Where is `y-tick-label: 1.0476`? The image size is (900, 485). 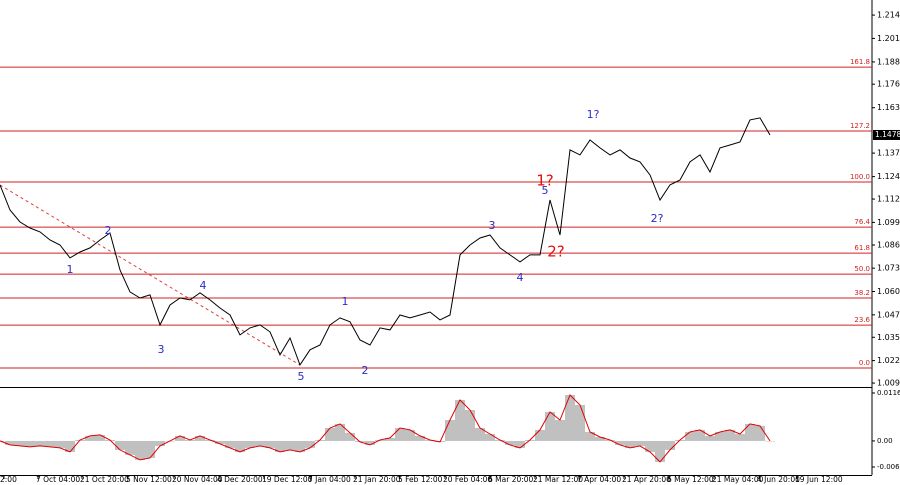 y-tick-label: 1.0476 is located at coordinates (888, 314).